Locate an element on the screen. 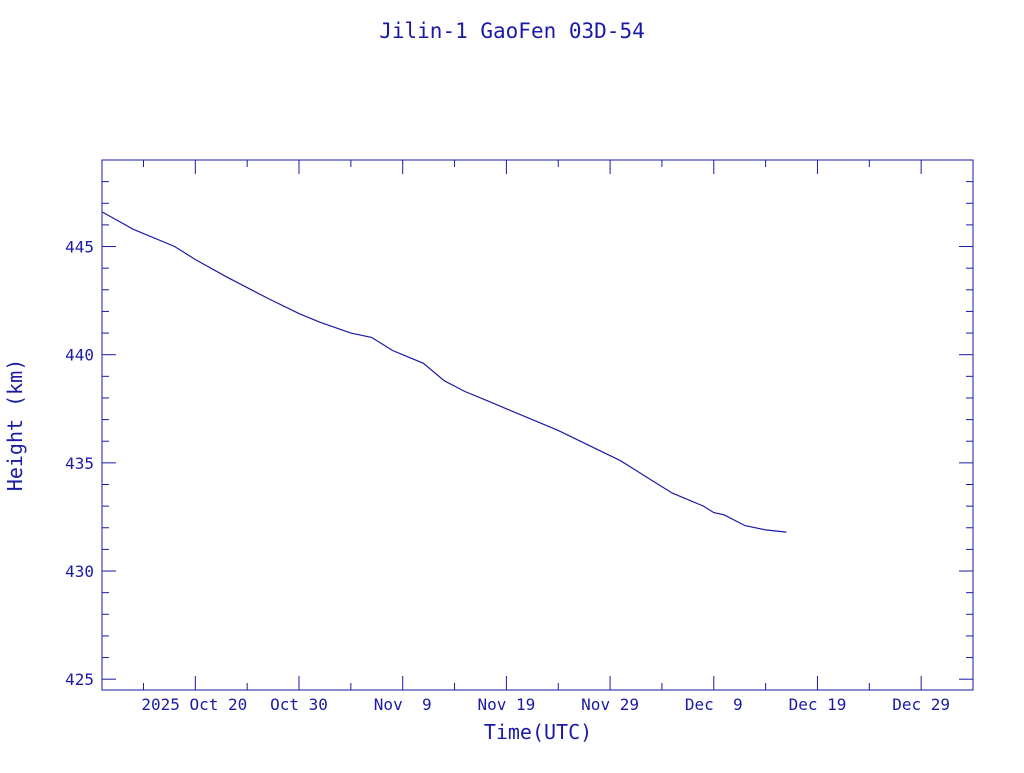 This screenshot has height=773, width=1024. x-tick-label: 2025 Oct 20 is located at coordinates (194, 704).